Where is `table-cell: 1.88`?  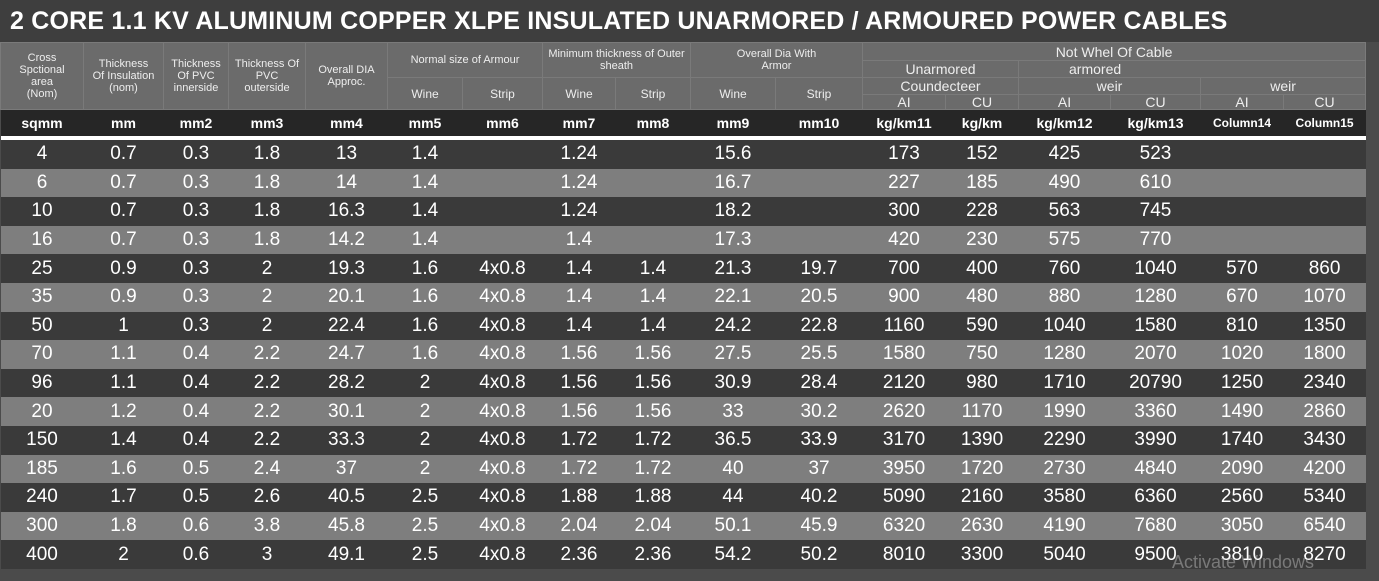 table-cell: 1.88 is located at coordinates (653, 497).